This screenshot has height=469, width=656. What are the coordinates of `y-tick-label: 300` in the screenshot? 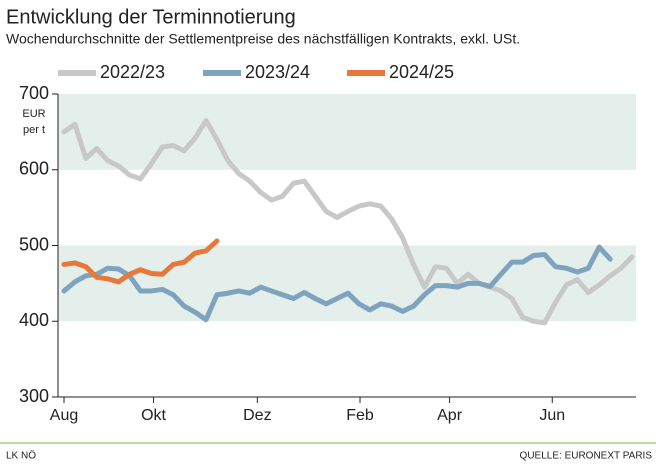 It's located at (34, 396).